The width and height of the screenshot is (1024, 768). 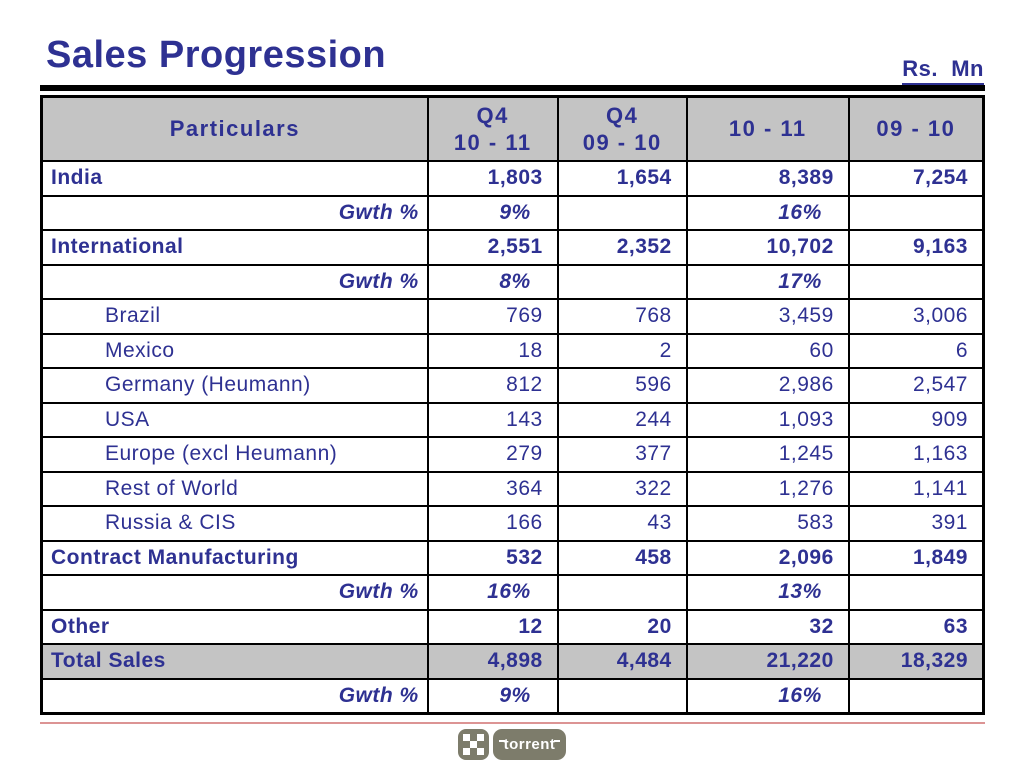 What do you see at coordinates (622, 661) in the screenshot?
I see `cell-value: 4,484` at bounding box center [622, 661].